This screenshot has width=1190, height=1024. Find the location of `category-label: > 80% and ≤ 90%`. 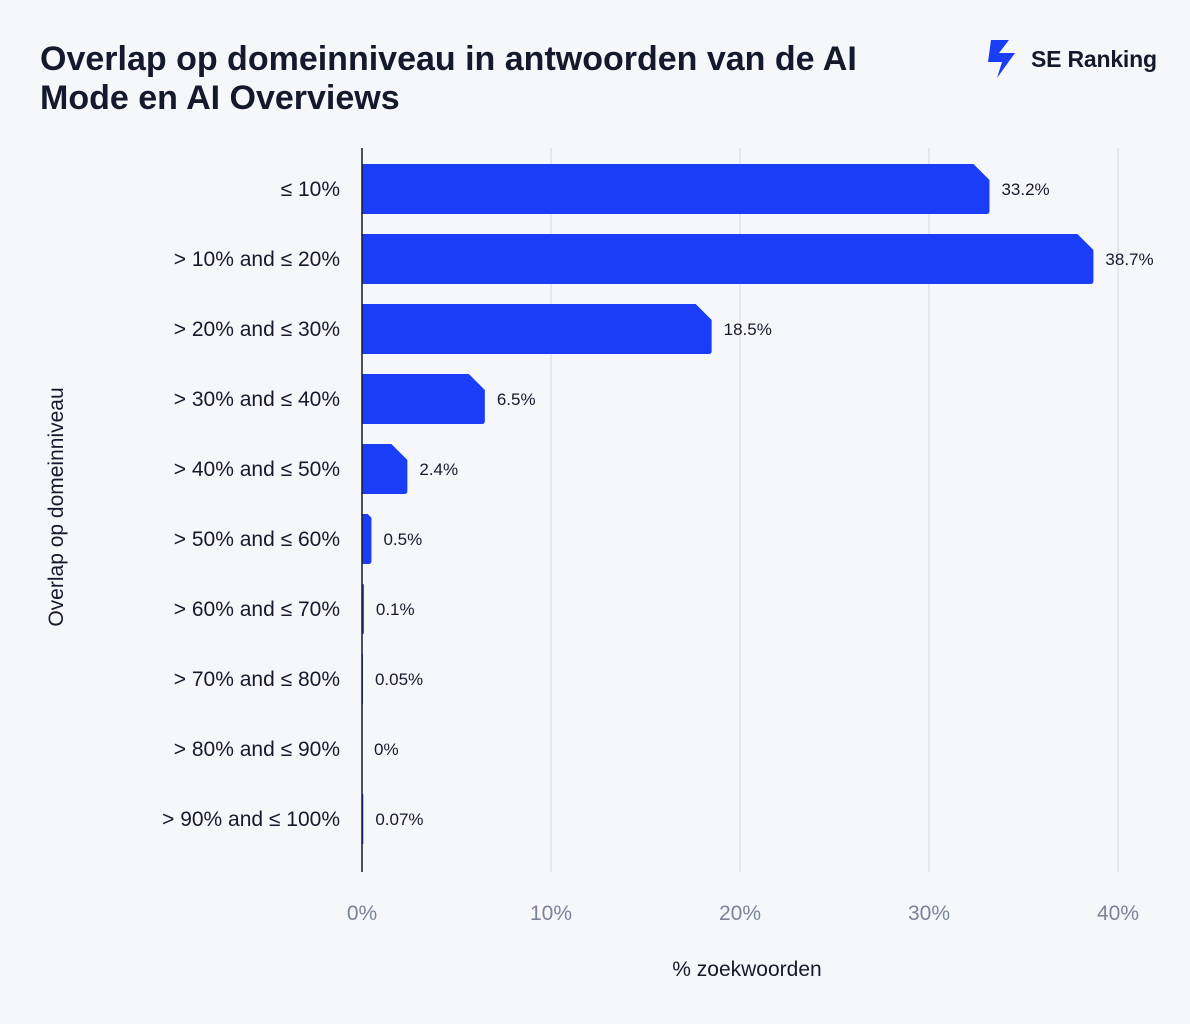

category-label: > 80% and ≤ 90% is located at coordinates (257, 749).